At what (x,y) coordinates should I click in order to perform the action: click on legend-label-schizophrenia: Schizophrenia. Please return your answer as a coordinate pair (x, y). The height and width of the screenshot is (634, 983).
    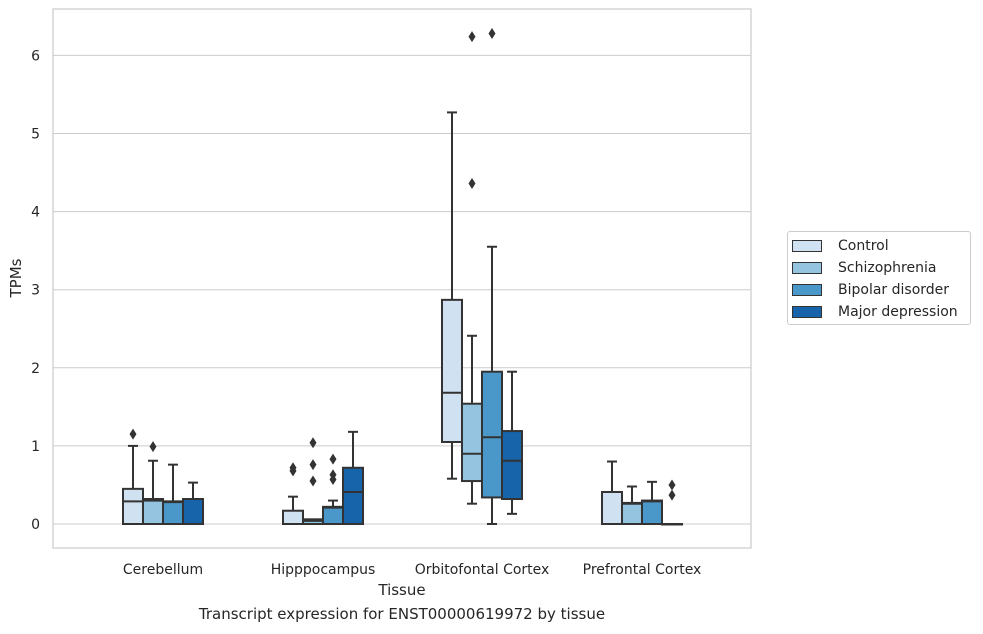
    Looking at the image, I should click on (887, 268).